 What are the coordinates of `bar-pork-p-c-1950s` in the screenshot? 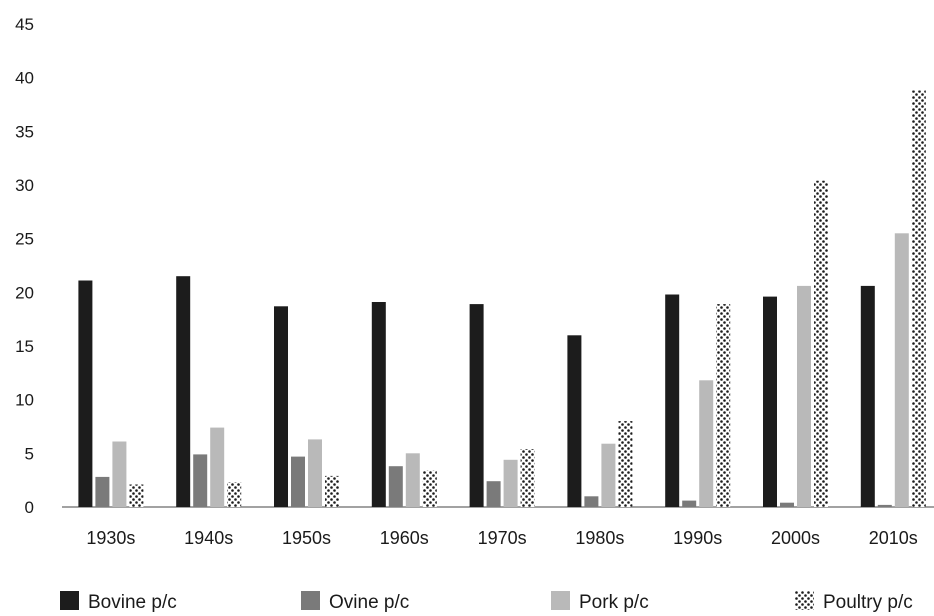 It's located at (315, 473).